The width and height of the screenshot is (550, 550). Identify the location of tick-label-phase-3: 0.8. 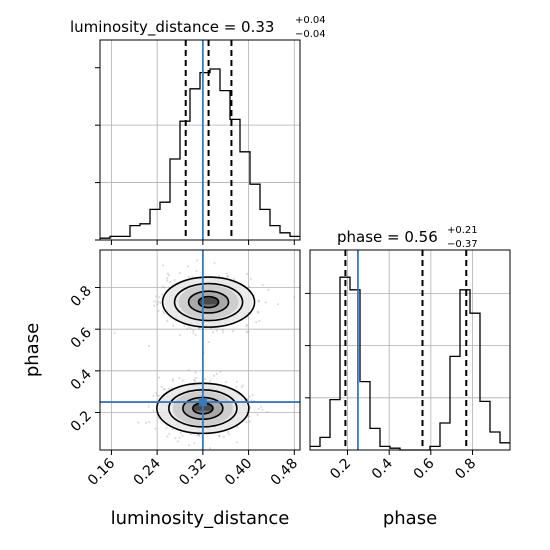
(465, 469).